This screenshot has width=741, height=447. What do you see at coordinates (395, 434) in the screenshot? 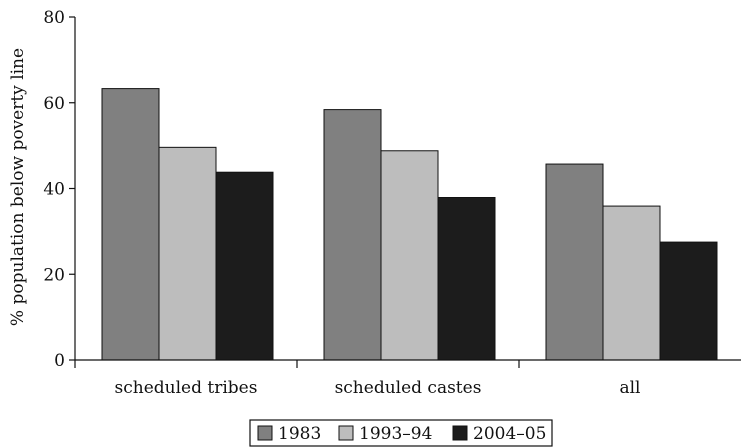
I see `legend-label: 1993–94` at bounding box center [395, 434].